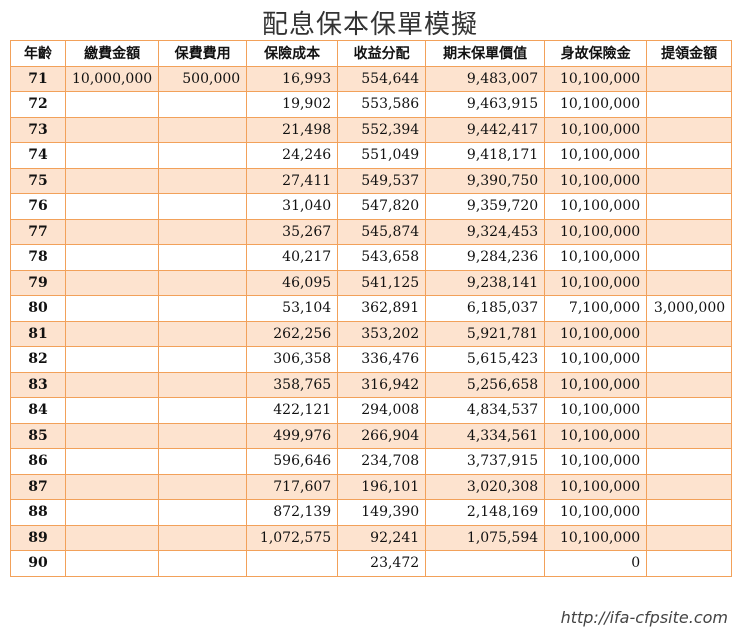 This screenshot has width=740, height=633. Describe the element at coordinates (292, 129) in the screenshot. I see `cell-insurance-cost: 21,498` at that location.